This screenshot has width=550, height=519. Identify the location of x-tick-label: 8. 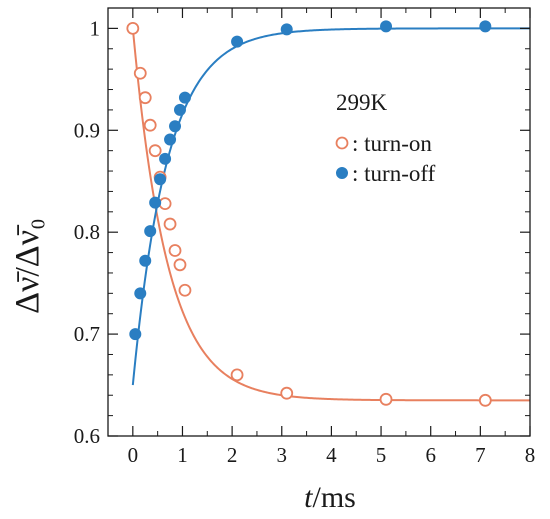
(530, 455).